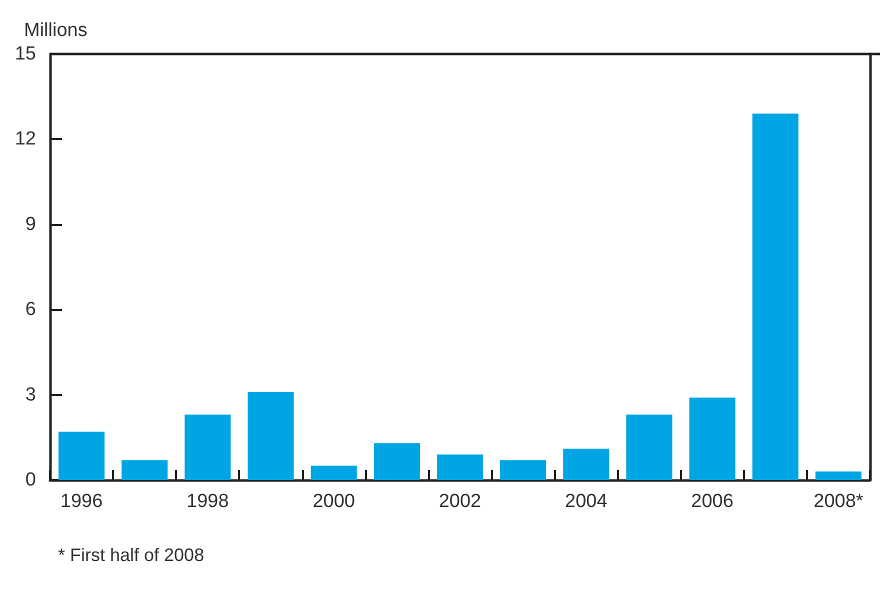 The height and width of the screenshot is (593, 888). Describe the element at coordinates (839, 501) in the screenshot. I see `x-tick-label: 2008*` at that location.